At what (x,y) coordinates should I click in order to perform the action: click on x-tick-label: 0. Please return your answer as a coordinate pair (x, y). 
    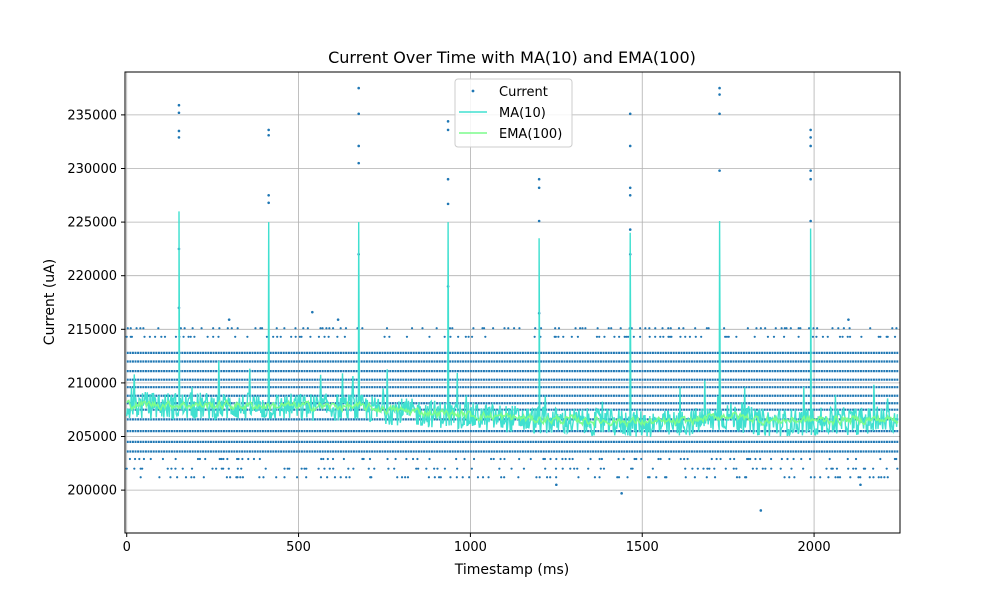
    Looking at the image, I should click on (127, 547).